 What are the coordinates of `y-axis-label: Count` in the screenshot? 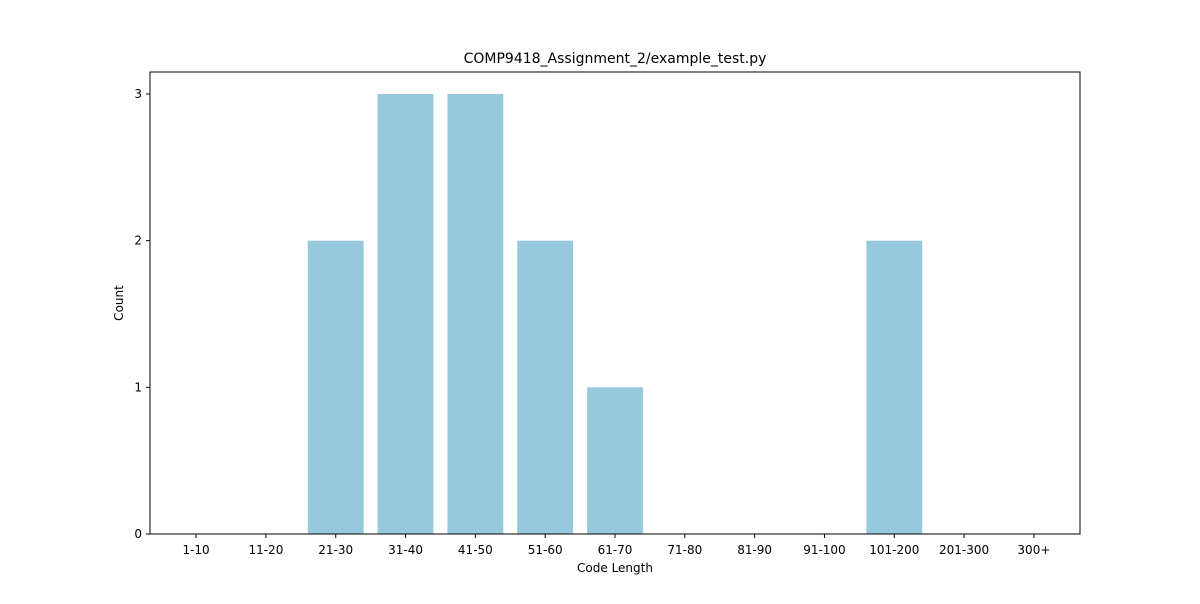 It's located at (119, 303).